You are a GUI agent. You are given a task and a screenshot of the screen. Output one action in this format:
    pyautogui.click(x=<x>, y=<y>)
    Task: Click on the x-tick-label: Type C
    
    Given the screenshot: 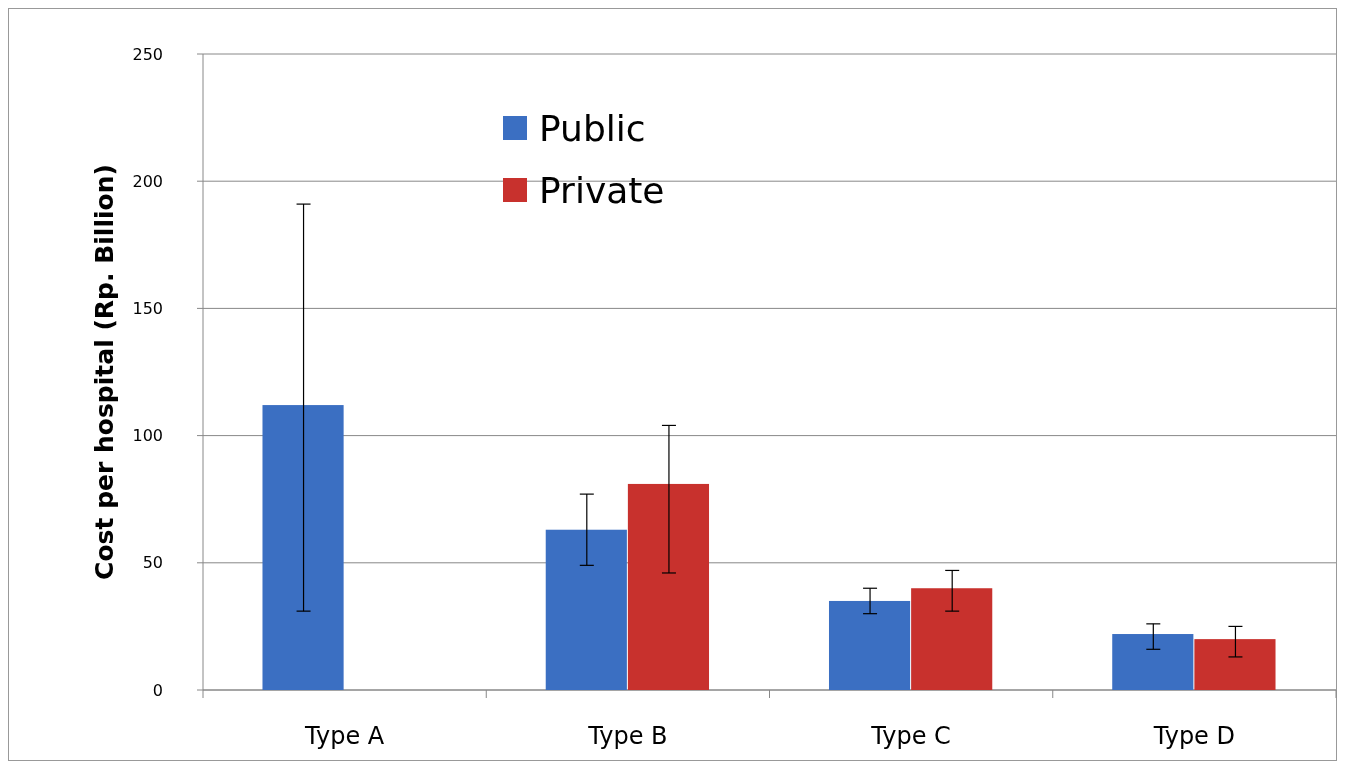 What is the action you would take?
    pyautogui.click(x=910, y=736)
    